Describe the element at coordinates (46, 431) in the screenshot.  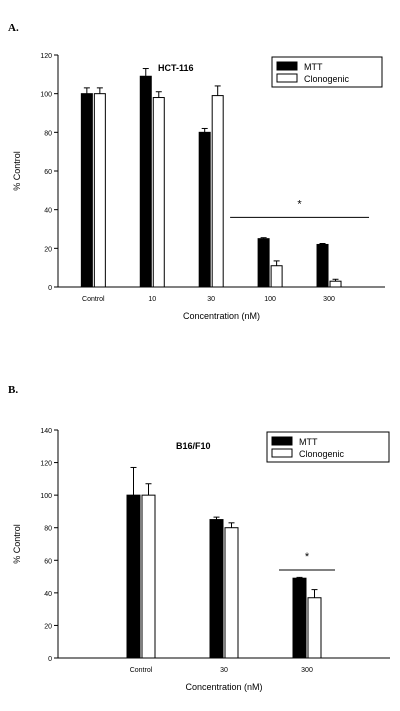
I see `y-tick-label: 140` at that location.